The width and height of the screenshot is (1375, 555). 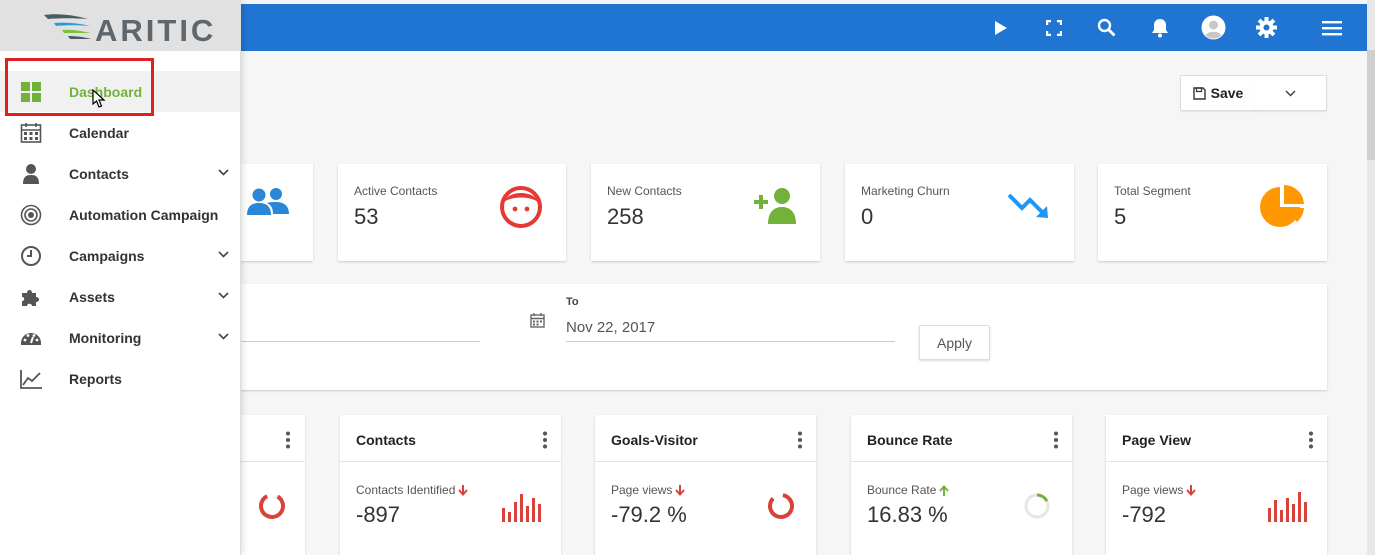 What do you see at coordinates (31, 92) in the screenshot?
I see `dashboard-icon` at bounding box center [31, 92].